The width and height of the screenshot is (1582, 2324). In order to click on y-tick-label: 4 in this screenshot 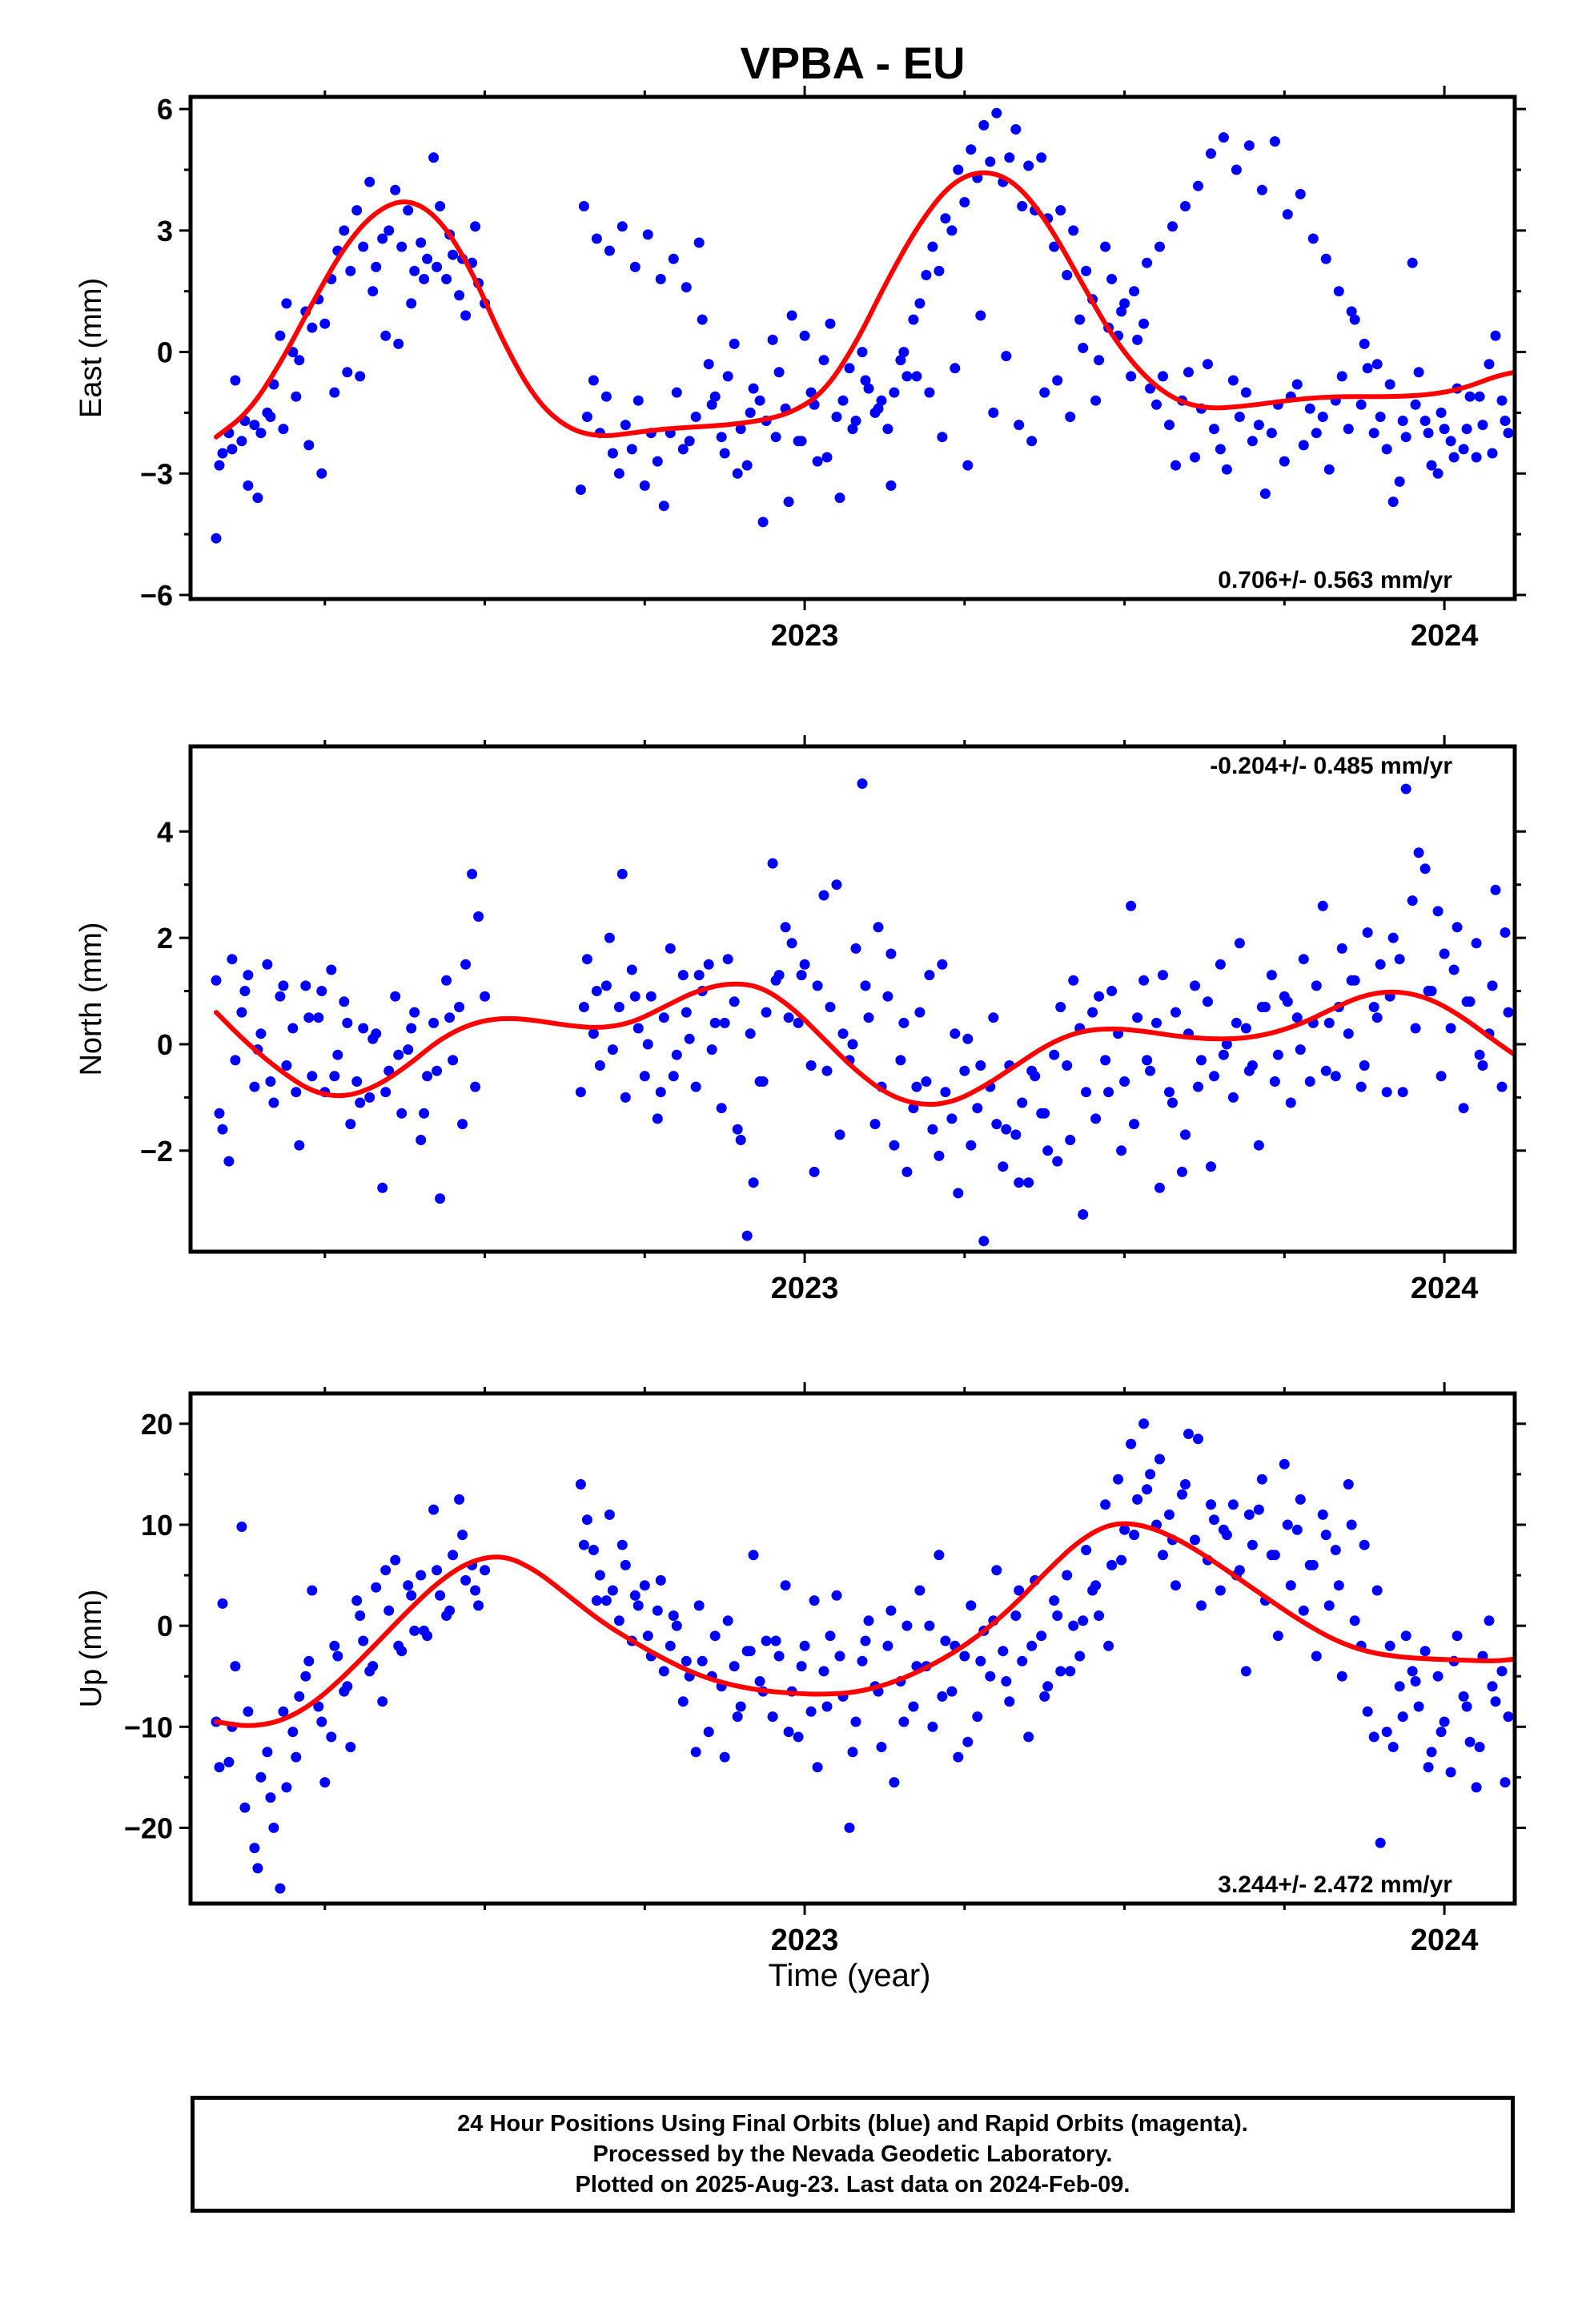, I will do `click(165, 831)`.